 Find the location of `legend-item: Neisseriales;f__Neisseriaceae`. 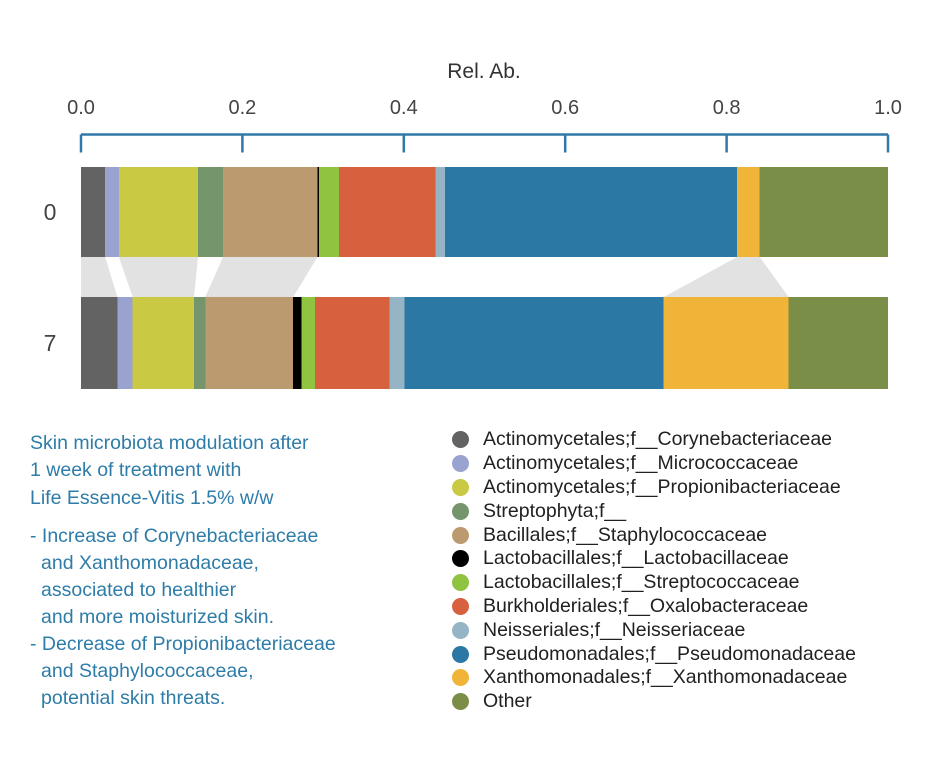

legend-item: Neisseriales;f__Neisseriaceae is located at coordinates (654, 630).